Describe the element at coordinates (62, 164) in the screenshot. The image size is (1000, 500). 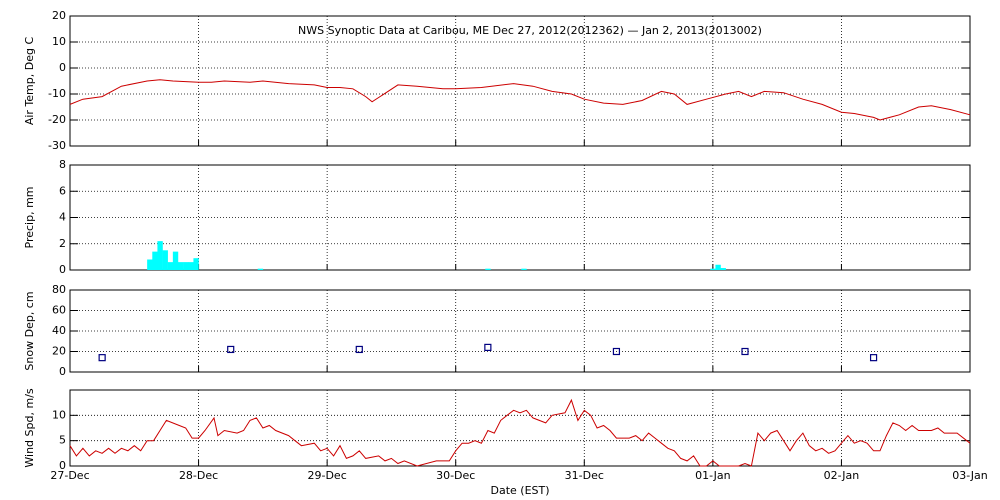
I see `y-tick-label: 8` at that location.